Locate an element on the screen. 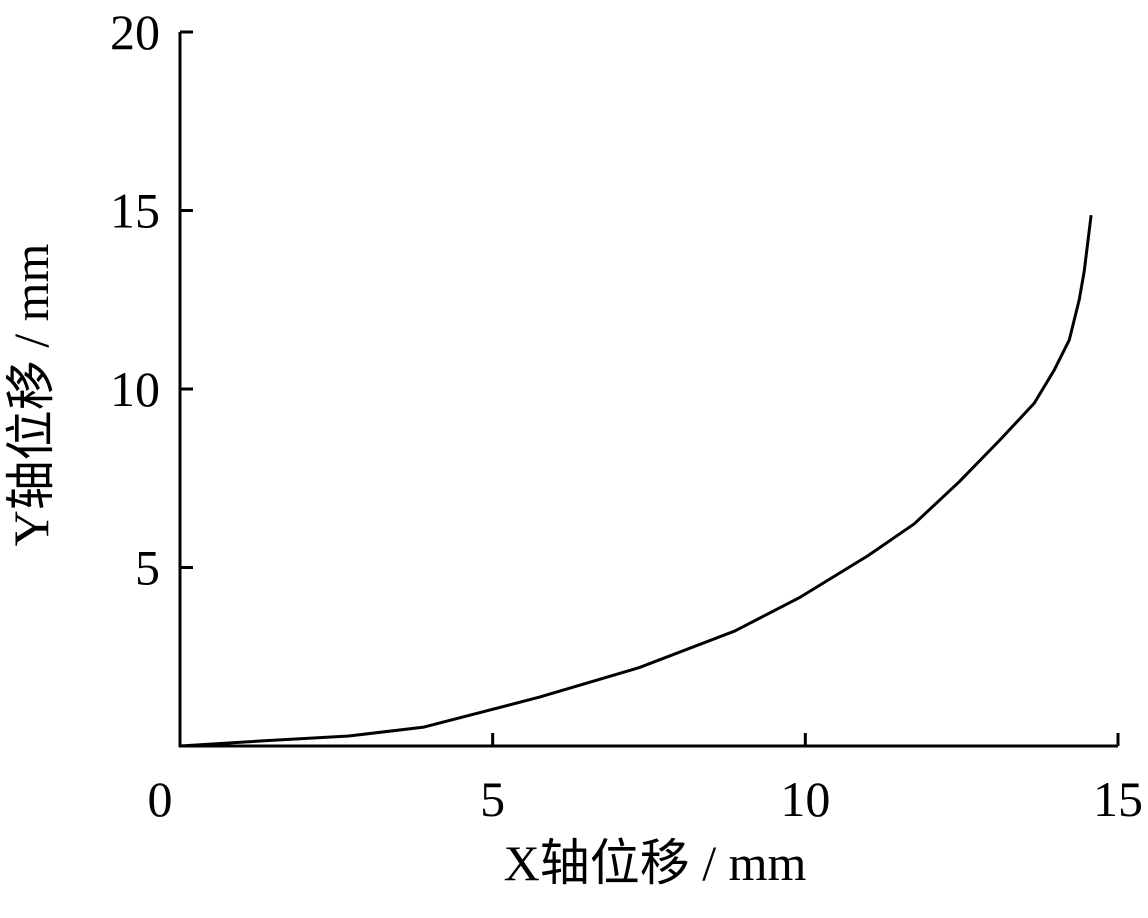 This screenshot has width=1148, height=918. x-tick-label: 10 is located at coordinates (805, 799).